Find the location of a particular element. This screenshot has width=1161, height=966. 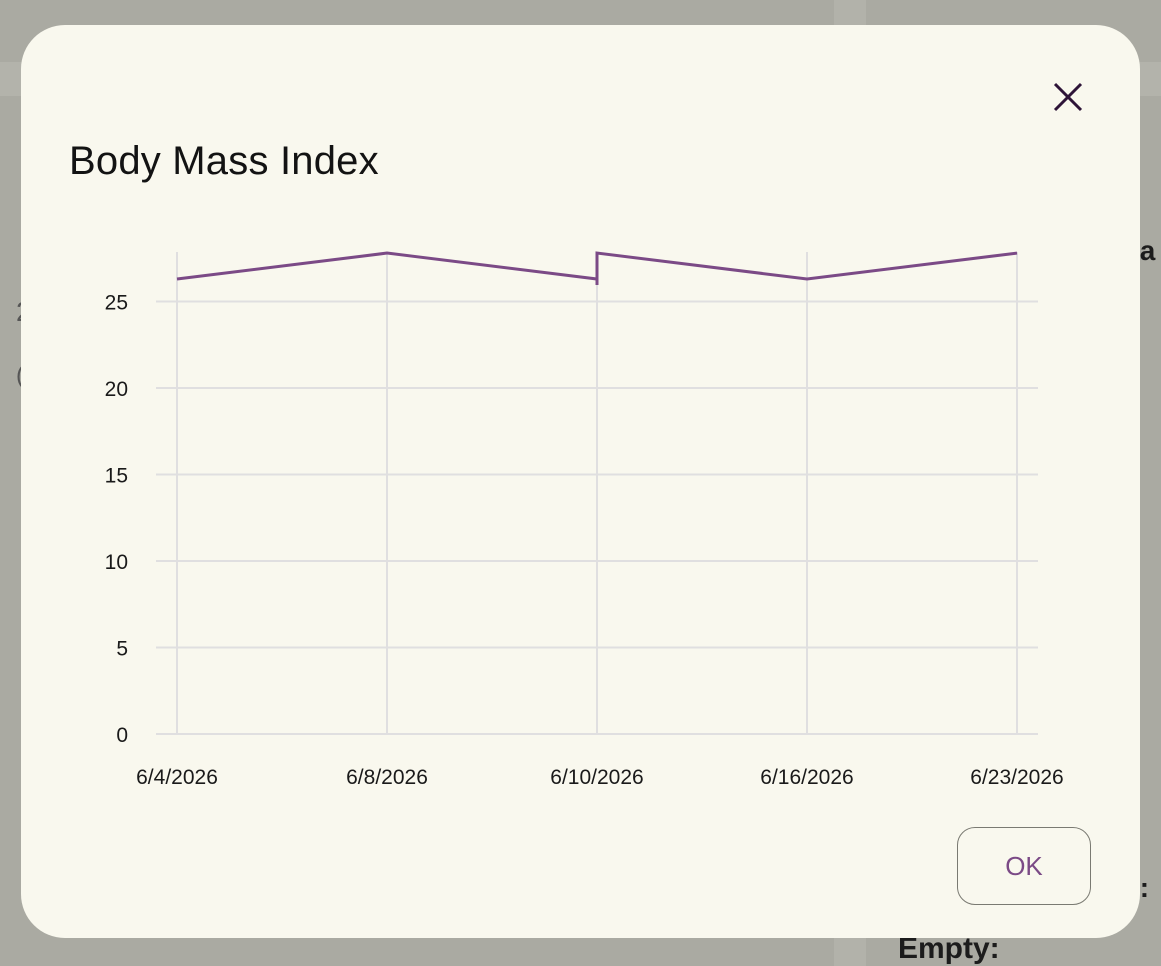

y-tick-label: 10 is located at coordinates (116, 562).